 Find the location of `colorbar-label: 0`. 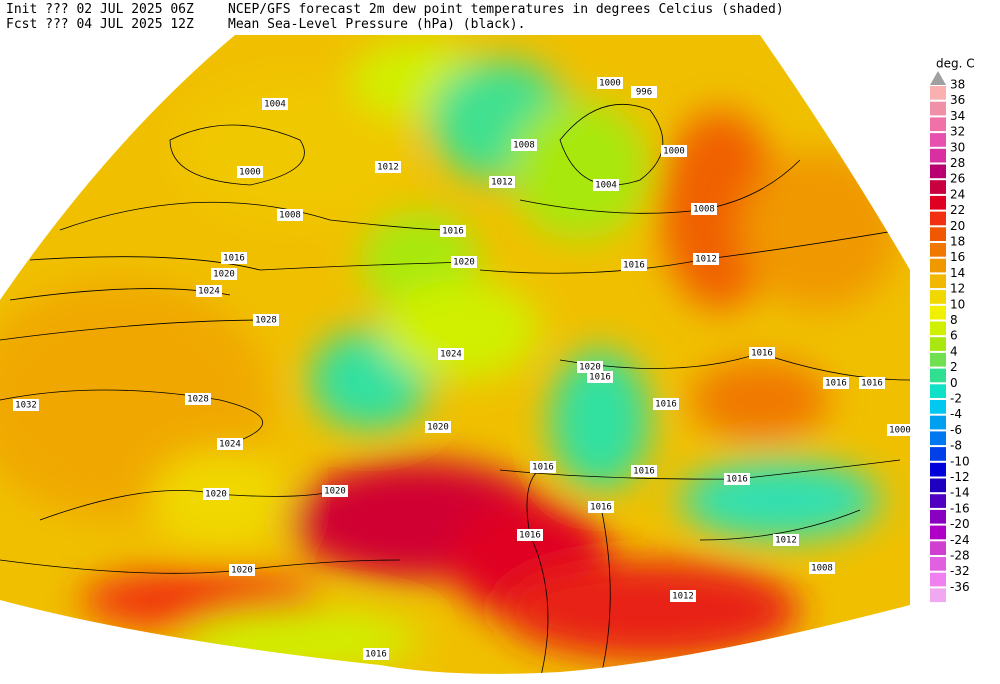

colorbar-label: 0 is located at coordinates (954, 383).